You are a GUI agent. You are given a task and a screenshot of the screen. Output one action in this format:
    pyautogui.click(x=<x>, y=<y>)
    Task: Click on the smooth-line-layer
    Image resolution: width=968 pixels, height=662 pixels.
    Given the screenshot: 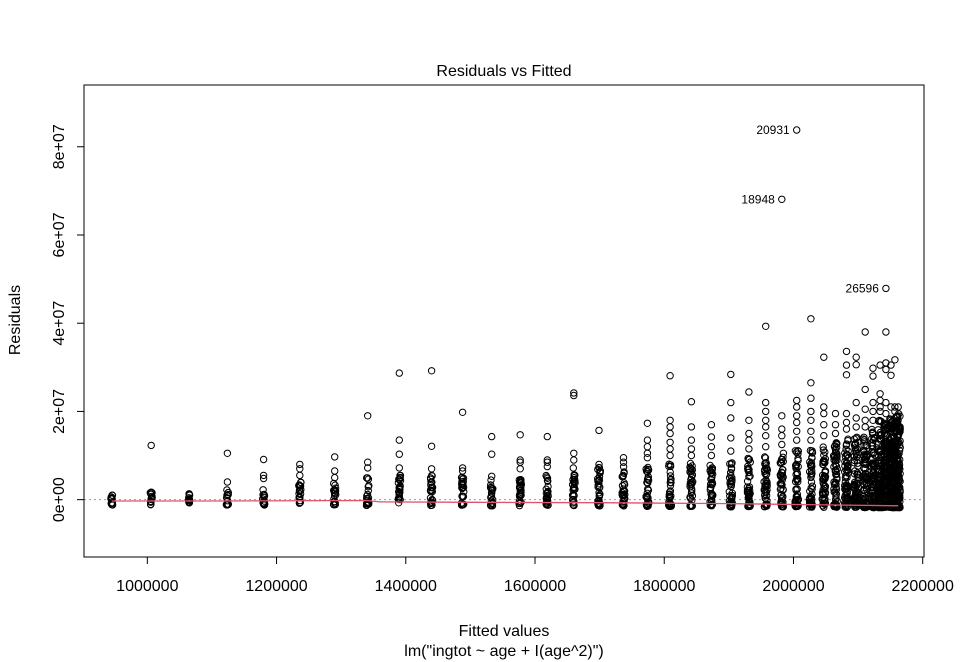 What is the action you would take?
    pyautogui.click(x=505, y=503)
    